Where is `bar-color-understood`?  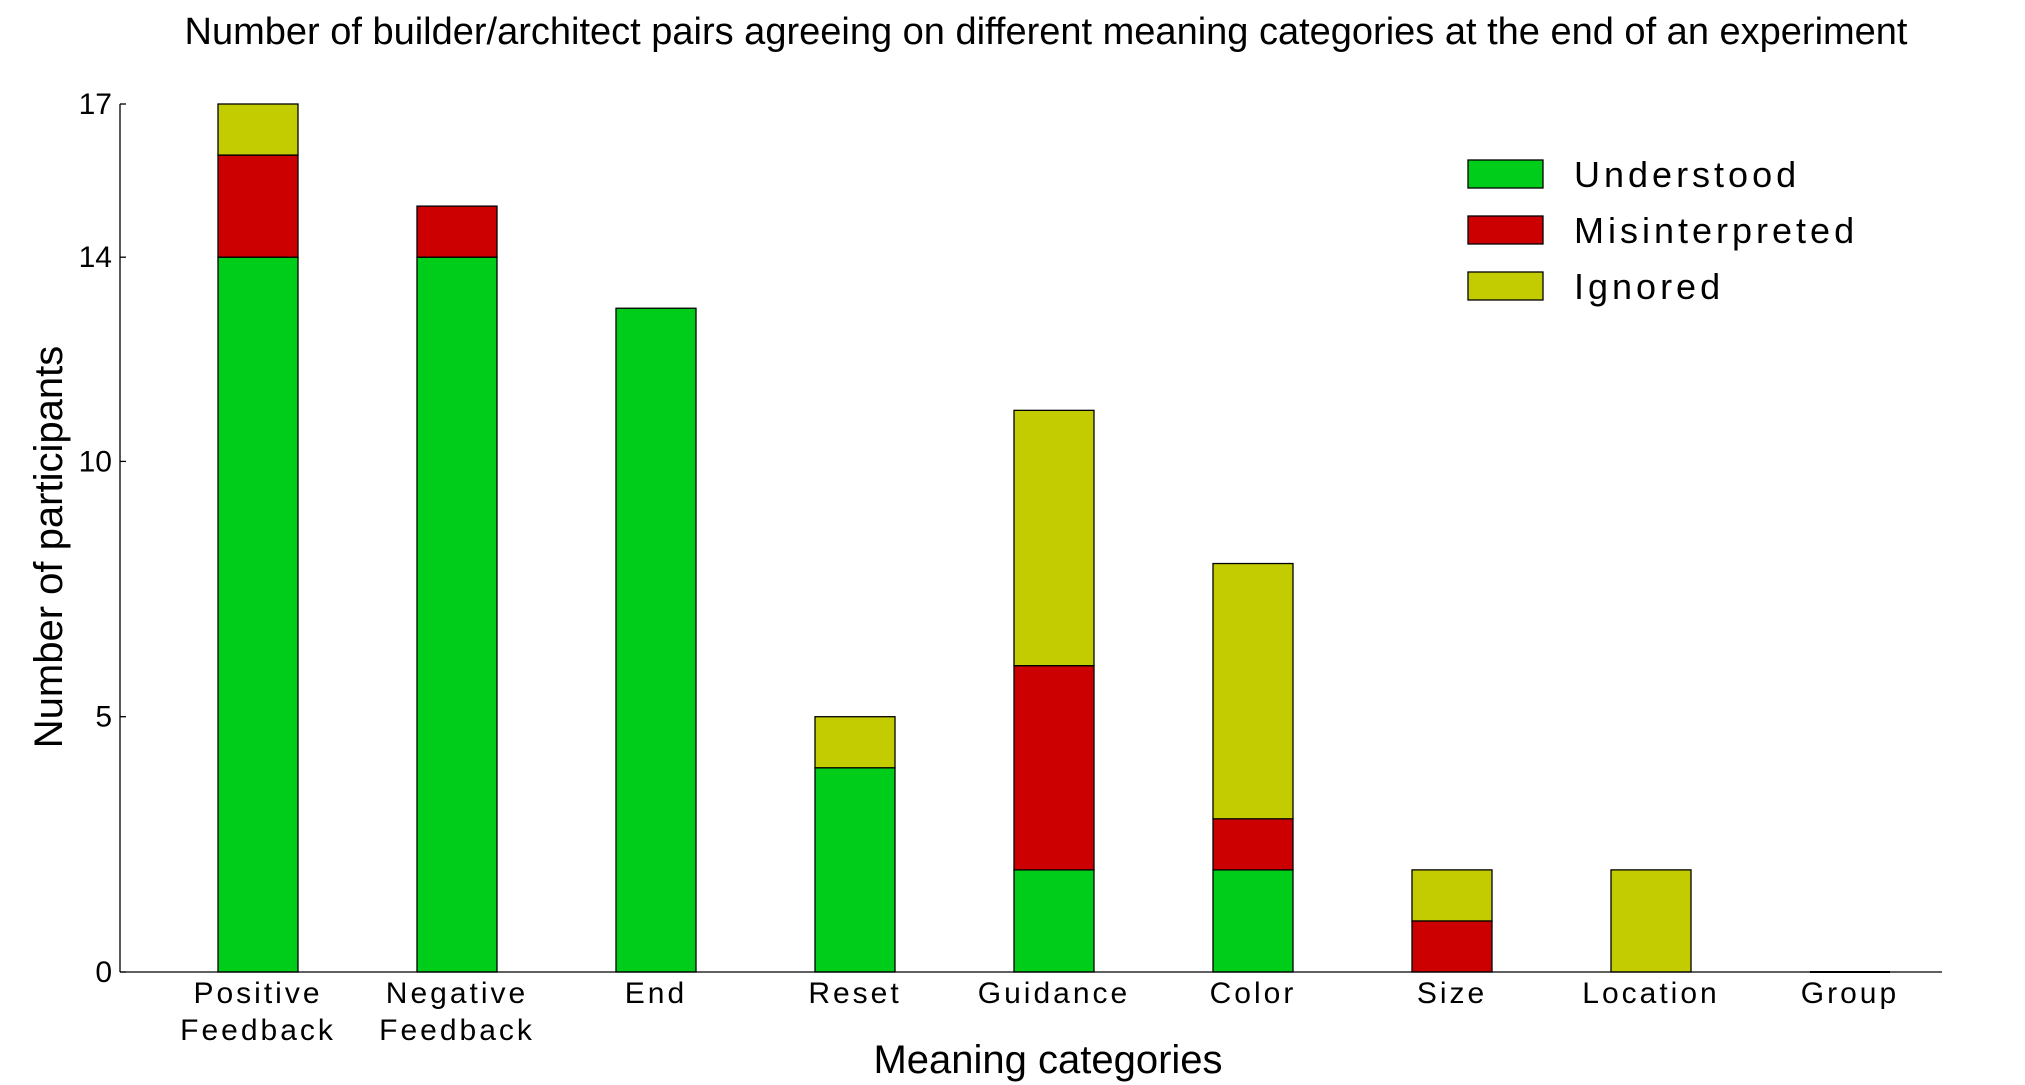
bar-color-understood is located at coordinates (1253, 921).